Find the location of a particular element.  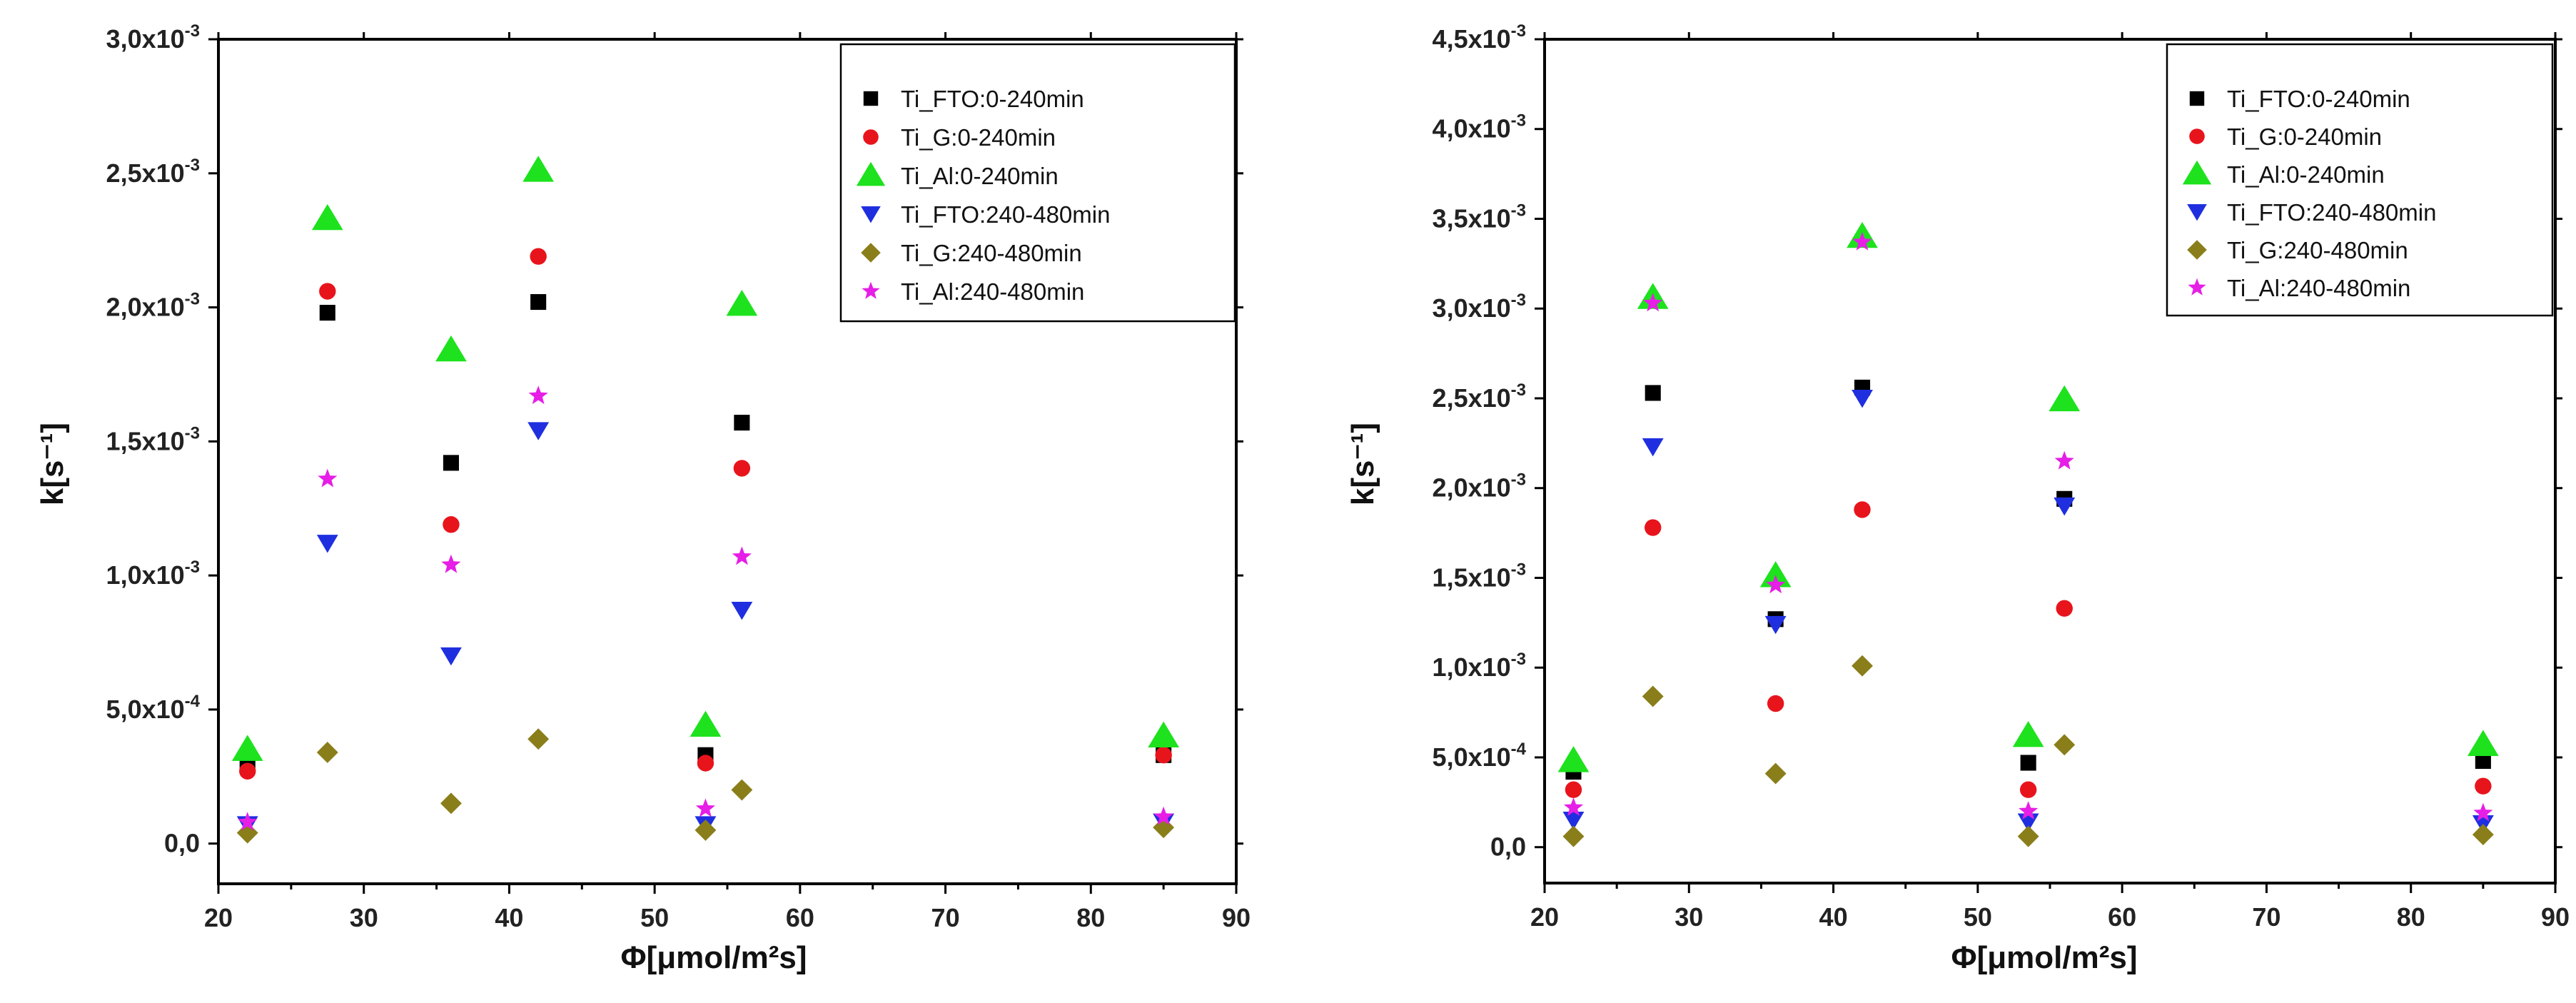

legend-label: Ti_Al:0-240min is located at coordinates (2306, 175).